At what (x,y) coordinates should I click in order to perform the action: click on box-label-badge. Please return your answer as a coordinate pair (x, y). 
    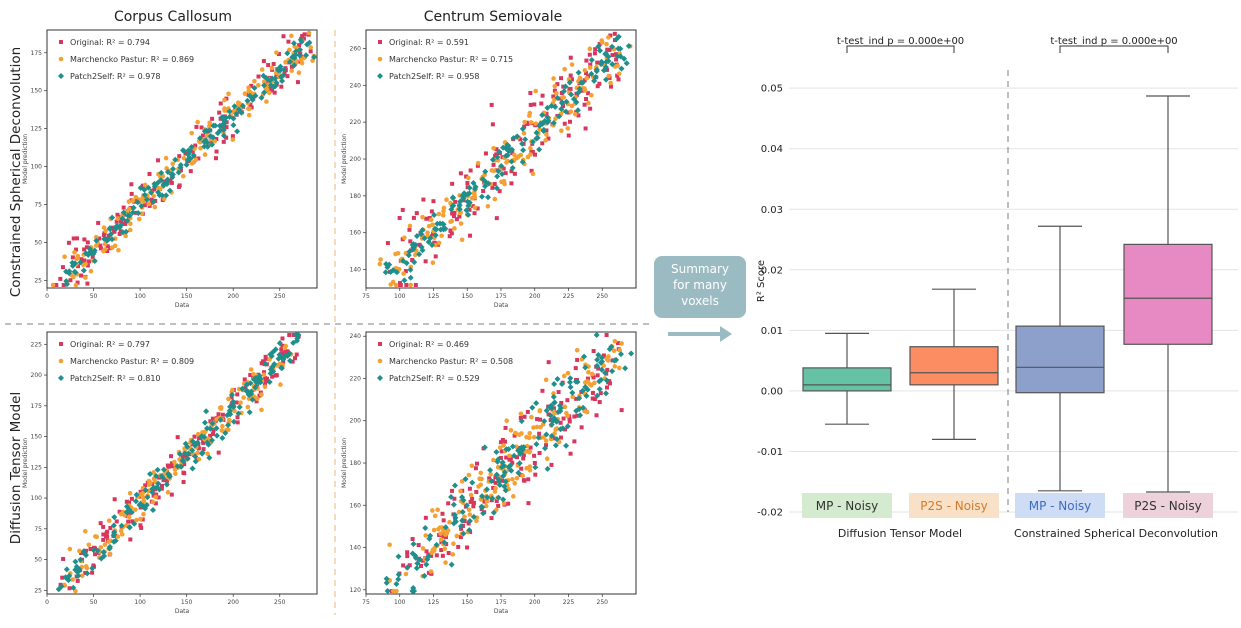
    Looking at the image, I should click on (847, 505).